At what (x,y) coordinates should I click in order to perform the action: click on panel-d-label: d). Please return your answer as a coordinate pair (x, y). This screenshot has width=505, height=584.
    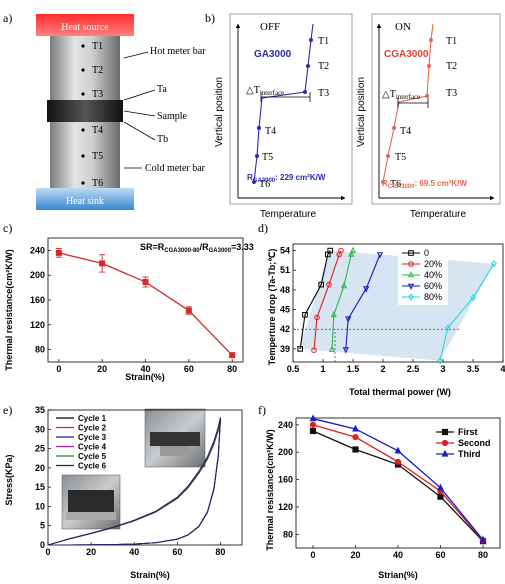
    Looking at the image, I should click on (263, 228).